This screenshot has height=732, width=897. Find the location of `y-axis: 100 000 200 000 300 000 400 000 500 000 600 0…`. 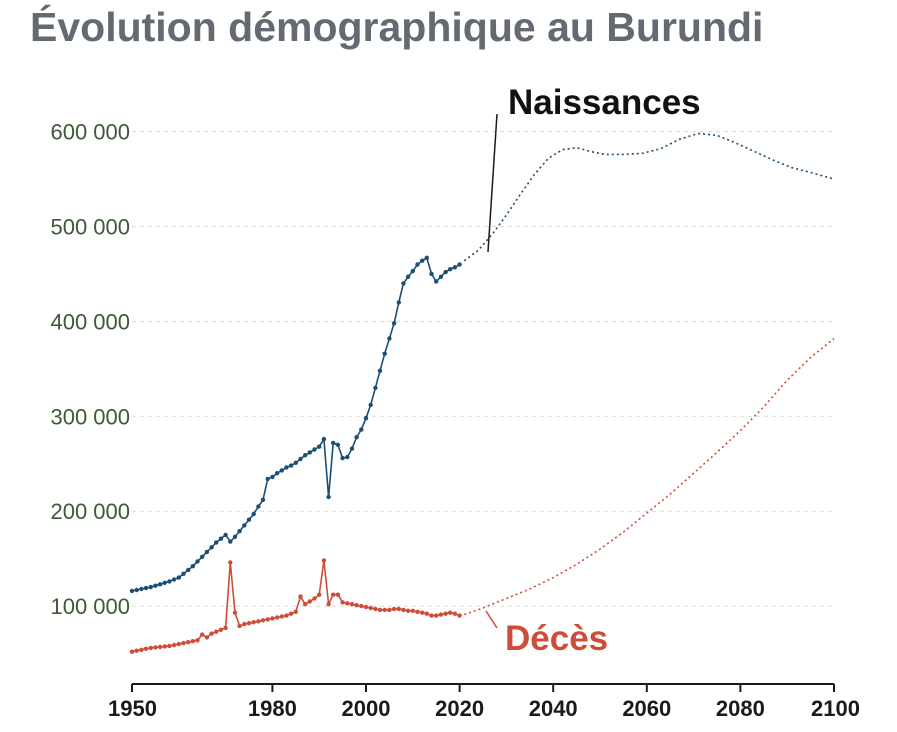

y-axis: 100 000 200 000 300 000 400 000 500 000 600 0… is located at coordinates (90, 369).